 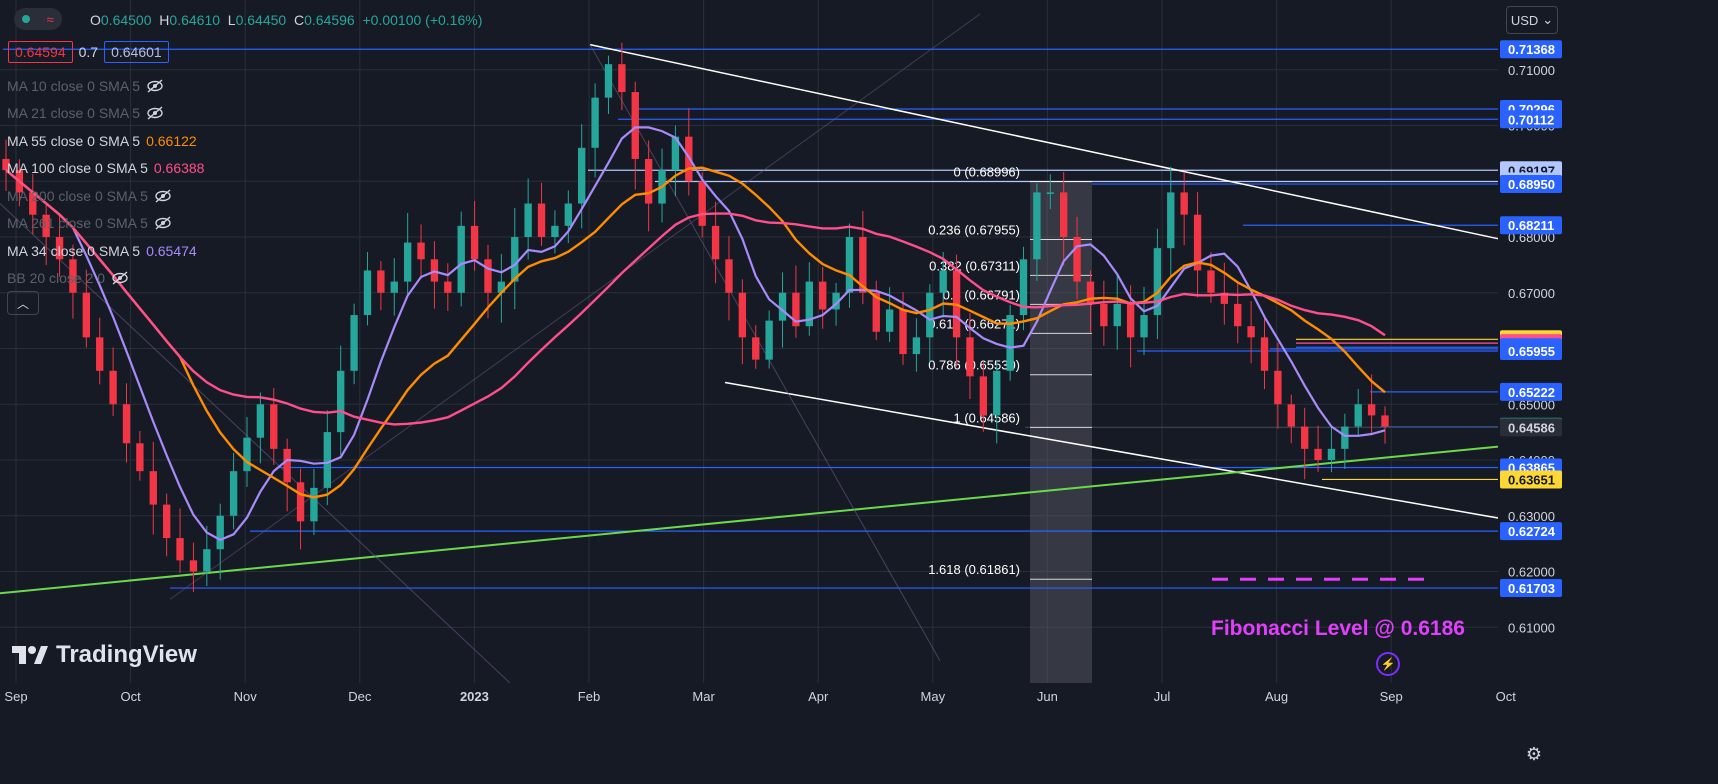 I want to click on collapse-legend-button: ︿, so click(x=23, y=303).